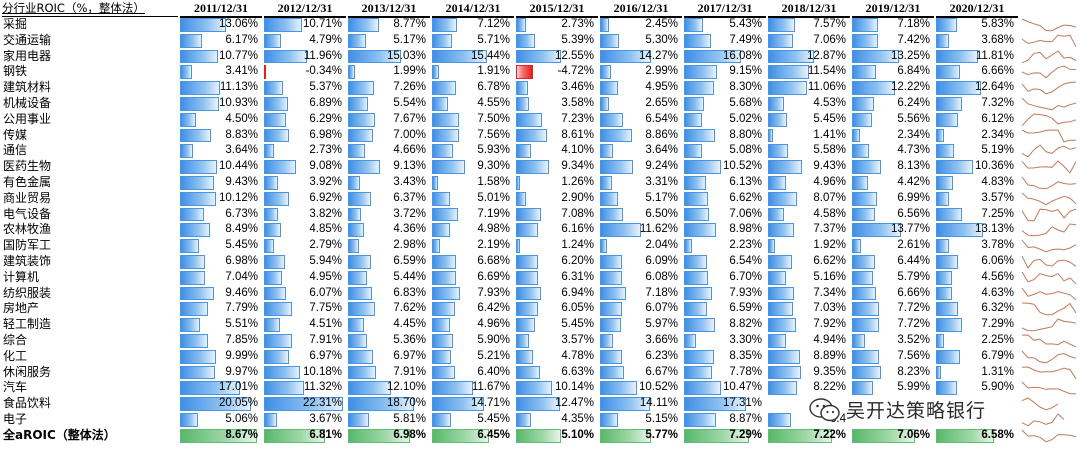 This screenshot has height=462, width=1080. What do you see at coordinates (725, 120) in the screenshot?
I see `value-cell: 5.02%` at bounding box center [725, 120].